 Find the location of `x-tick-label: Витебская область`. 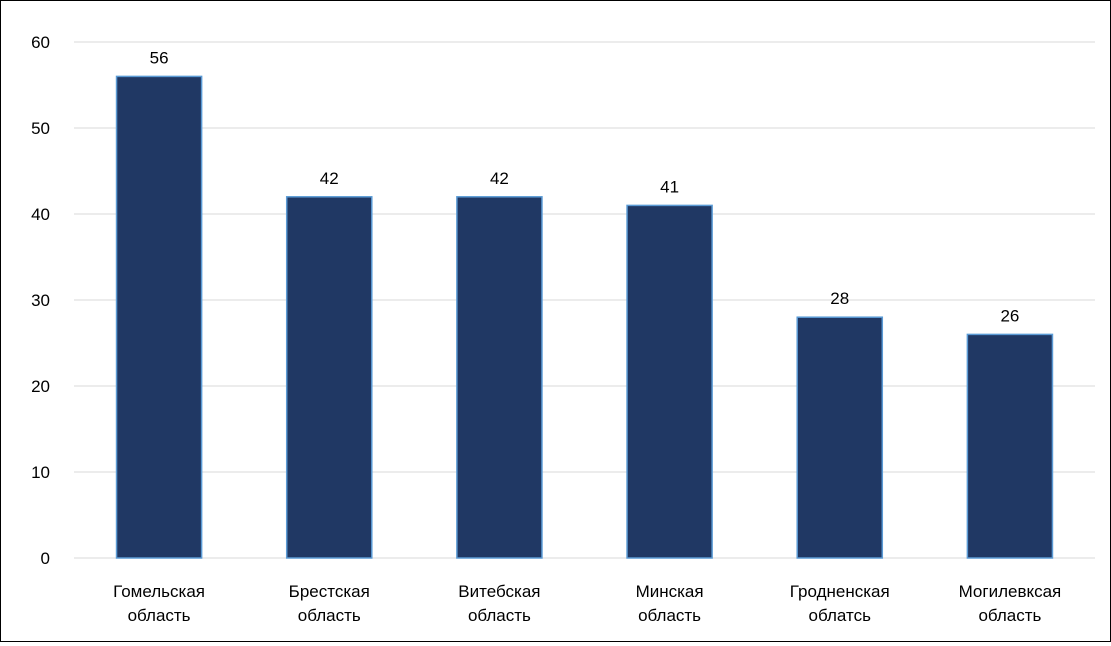

x-tick-label: Витебская область is located at coordinates (499, 603).